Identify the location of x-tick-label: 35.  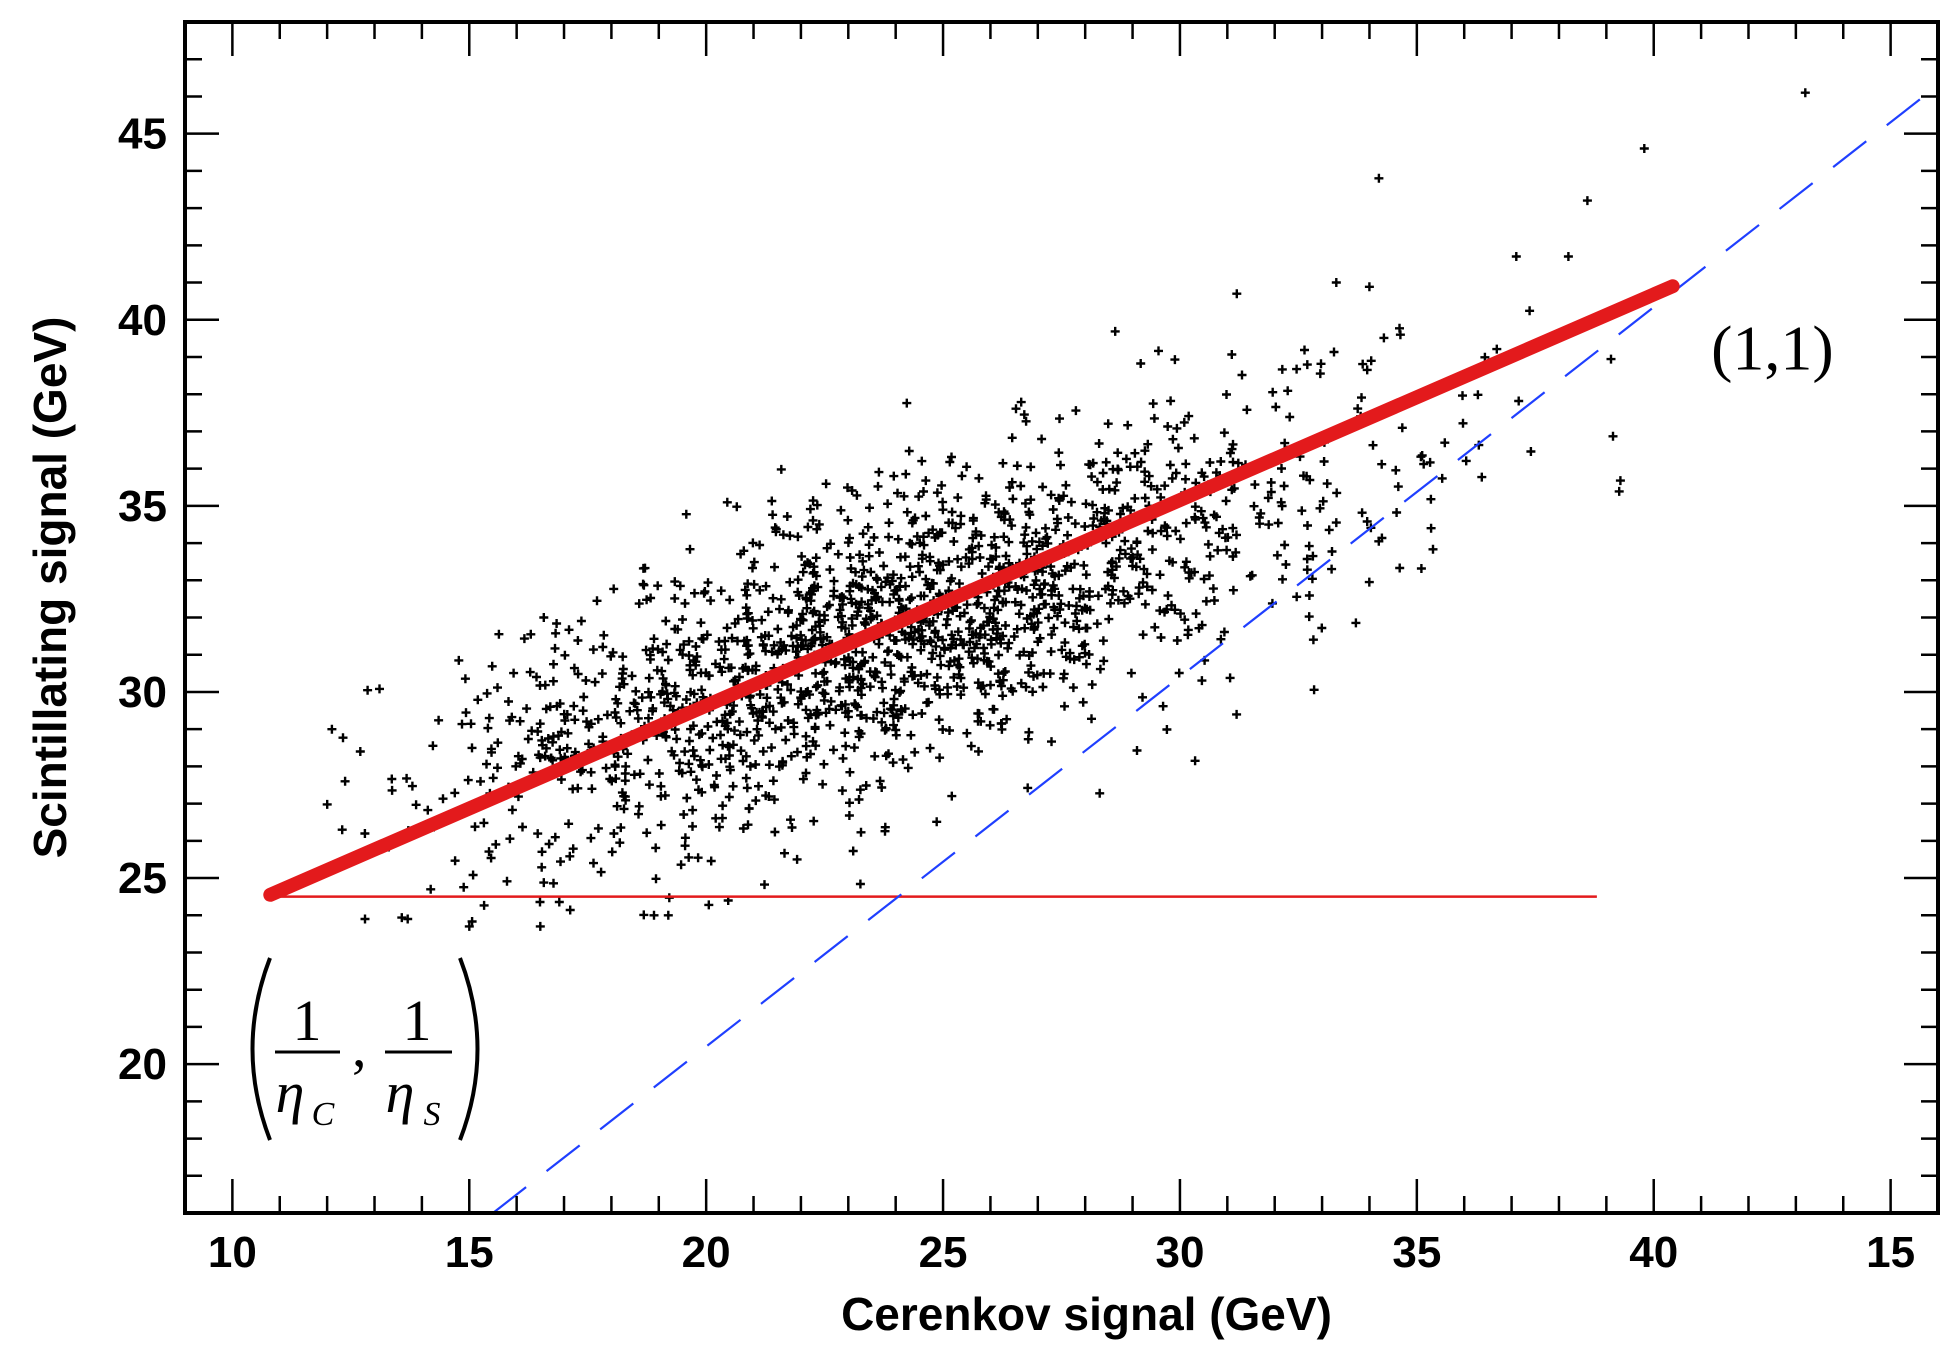
(1416, 1252).